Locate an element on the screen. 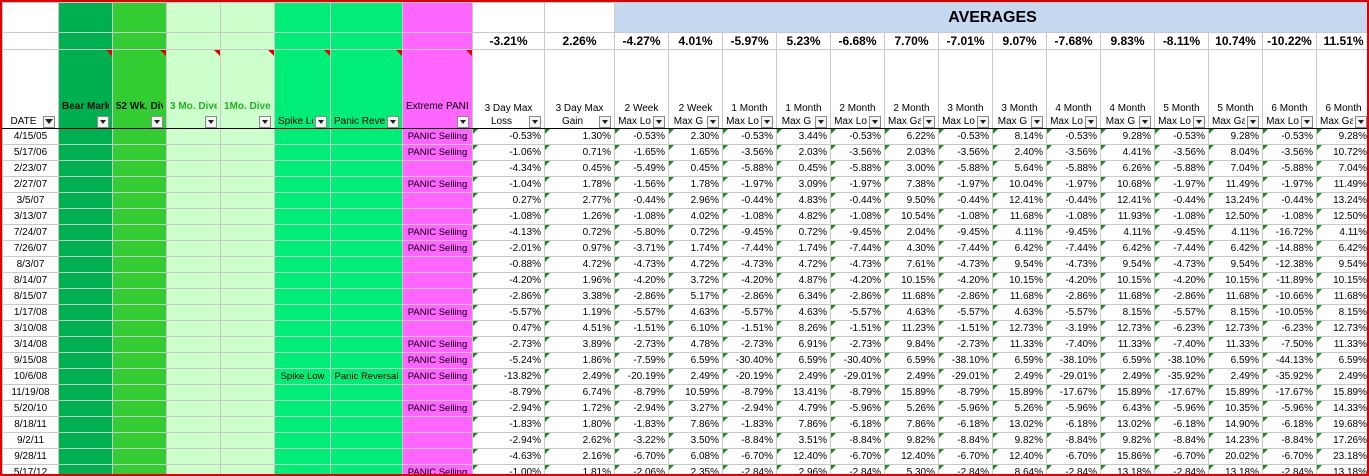  metric-value-cell: -12.38% is located at coordinates (1289, 264).